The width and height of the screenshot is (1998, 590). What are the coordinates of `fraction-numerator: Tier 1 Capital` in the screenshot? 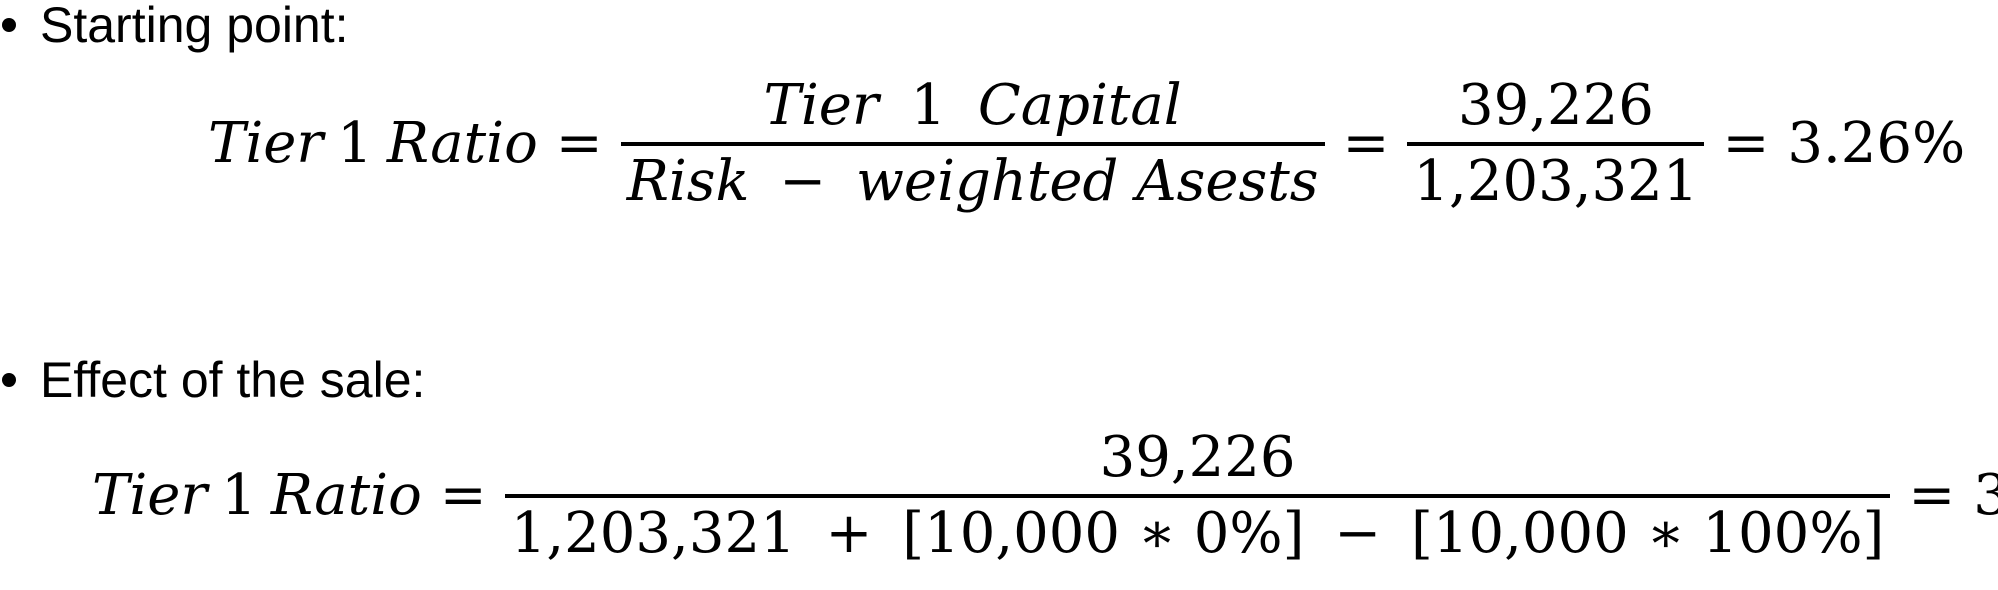 It's located at (972, 110).